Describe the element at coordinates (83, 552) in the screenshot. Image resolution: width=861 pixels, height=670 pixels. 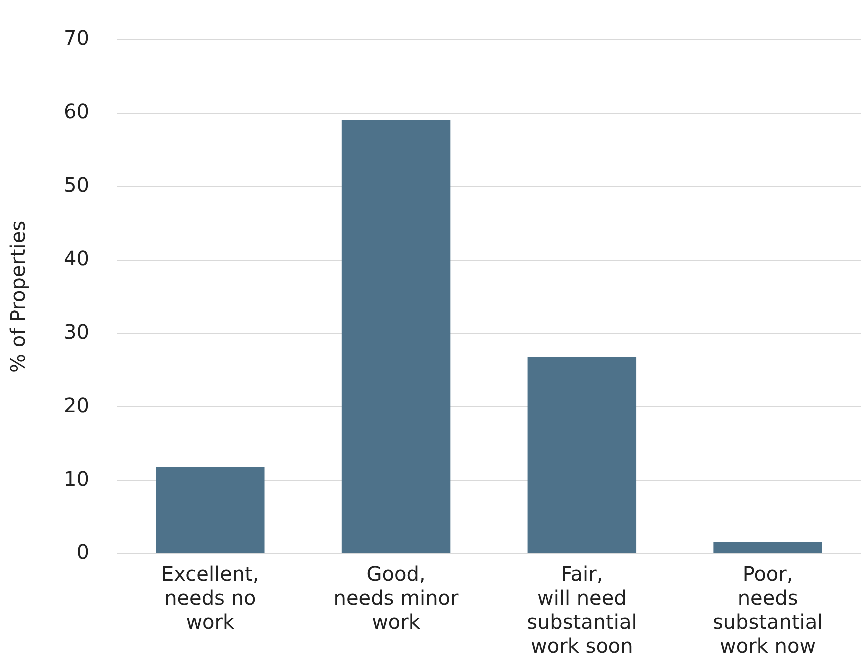
I see `y-tick-label: 0` at that location.